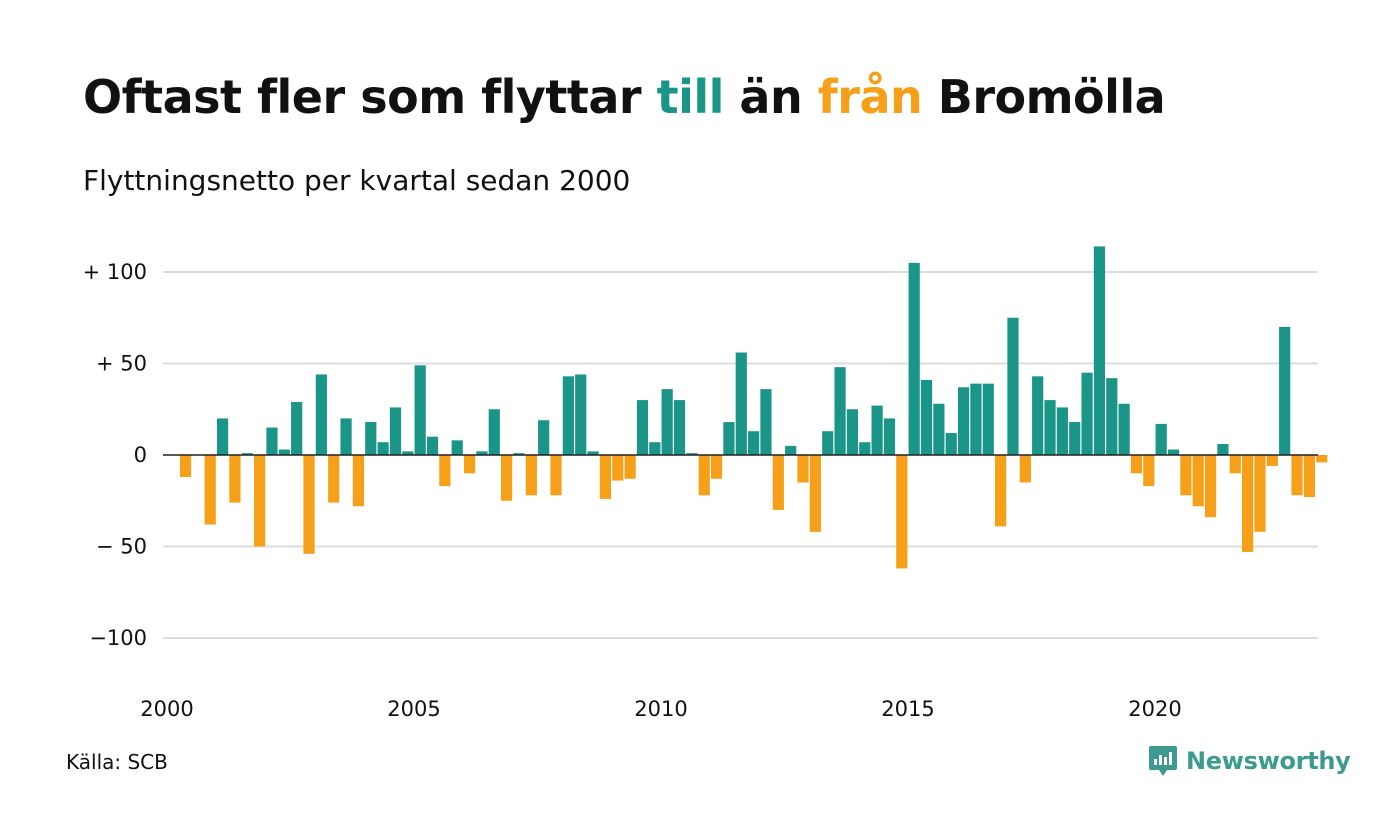 The height and width of the screenshot is (840, 1400). What do you see at coordinates (1268, 761) in the screenshot?
I see `brand-name: Newsworthy` at bounding box center [1268, 761].